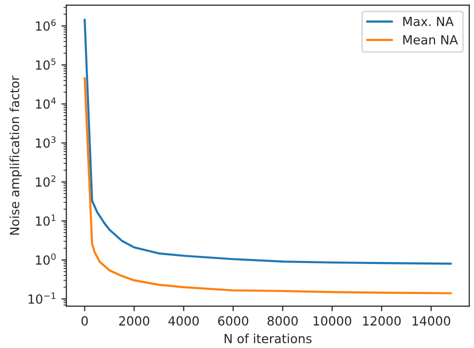  Describe the element at coordinates (85, 321) in the screenshot. I see `x-tick-label: 0` at that location.